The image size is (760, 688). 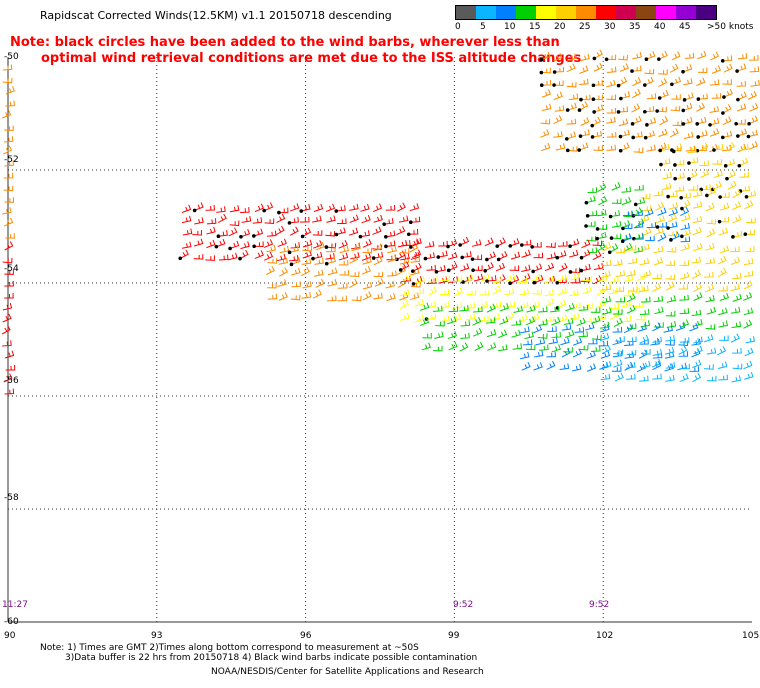 I want to click on lon-label: 93, so click(x=157, y=636).